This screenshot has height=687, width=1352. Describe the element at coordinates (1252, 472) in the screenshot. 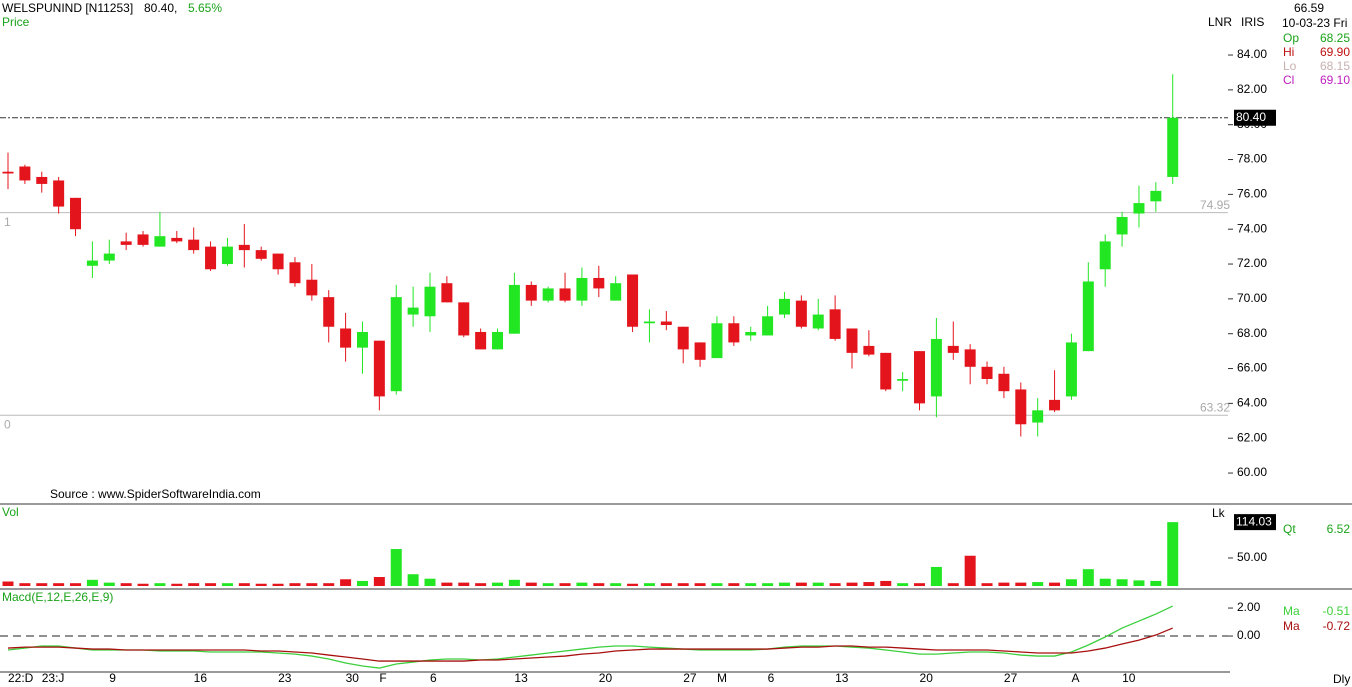

I see `y-tick-label: 60.00` at that location.